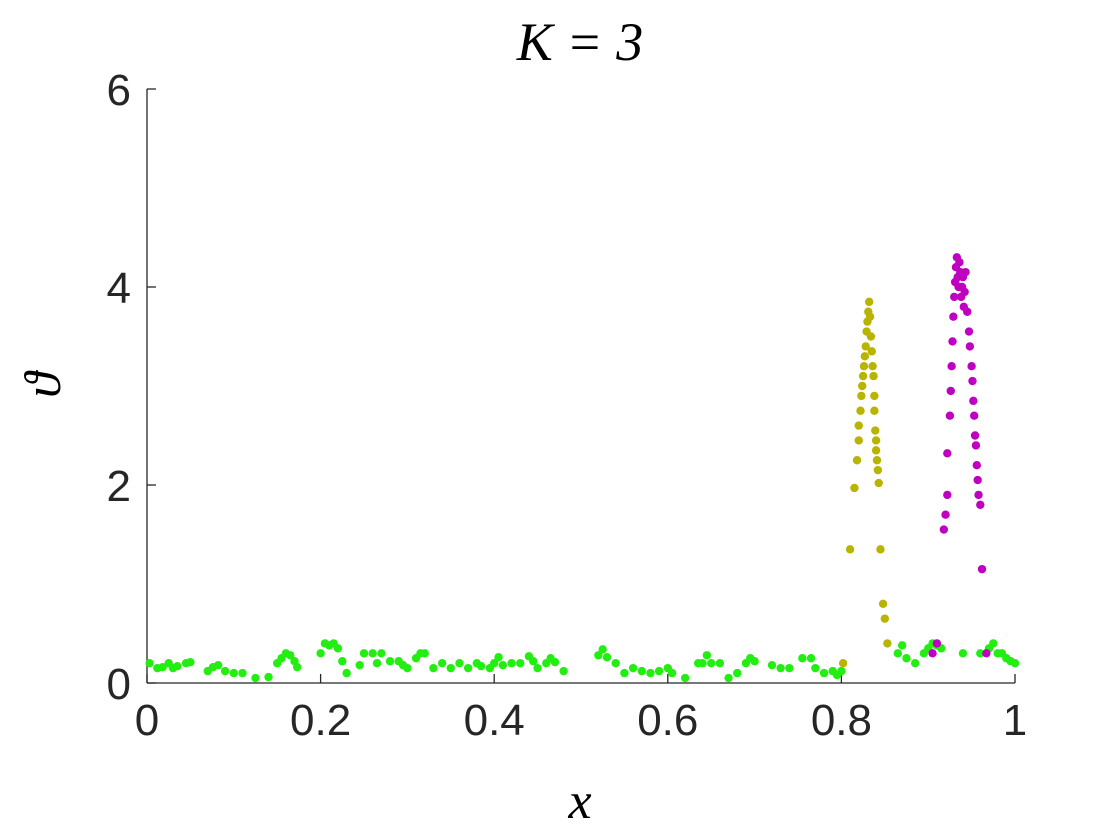 This screenshot has height=840, width=1120. What do you see at coordinates (667, 720) in the screenshot?
I see `x-tick-label: 0.6` at bounding box center [667, 720].